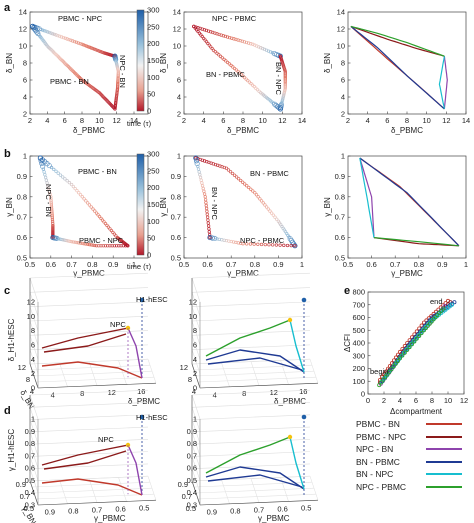 Image resolution: width=474 pixels, height=523 pixels. I want to click on z-tick-label: 4, so click(32, 391).